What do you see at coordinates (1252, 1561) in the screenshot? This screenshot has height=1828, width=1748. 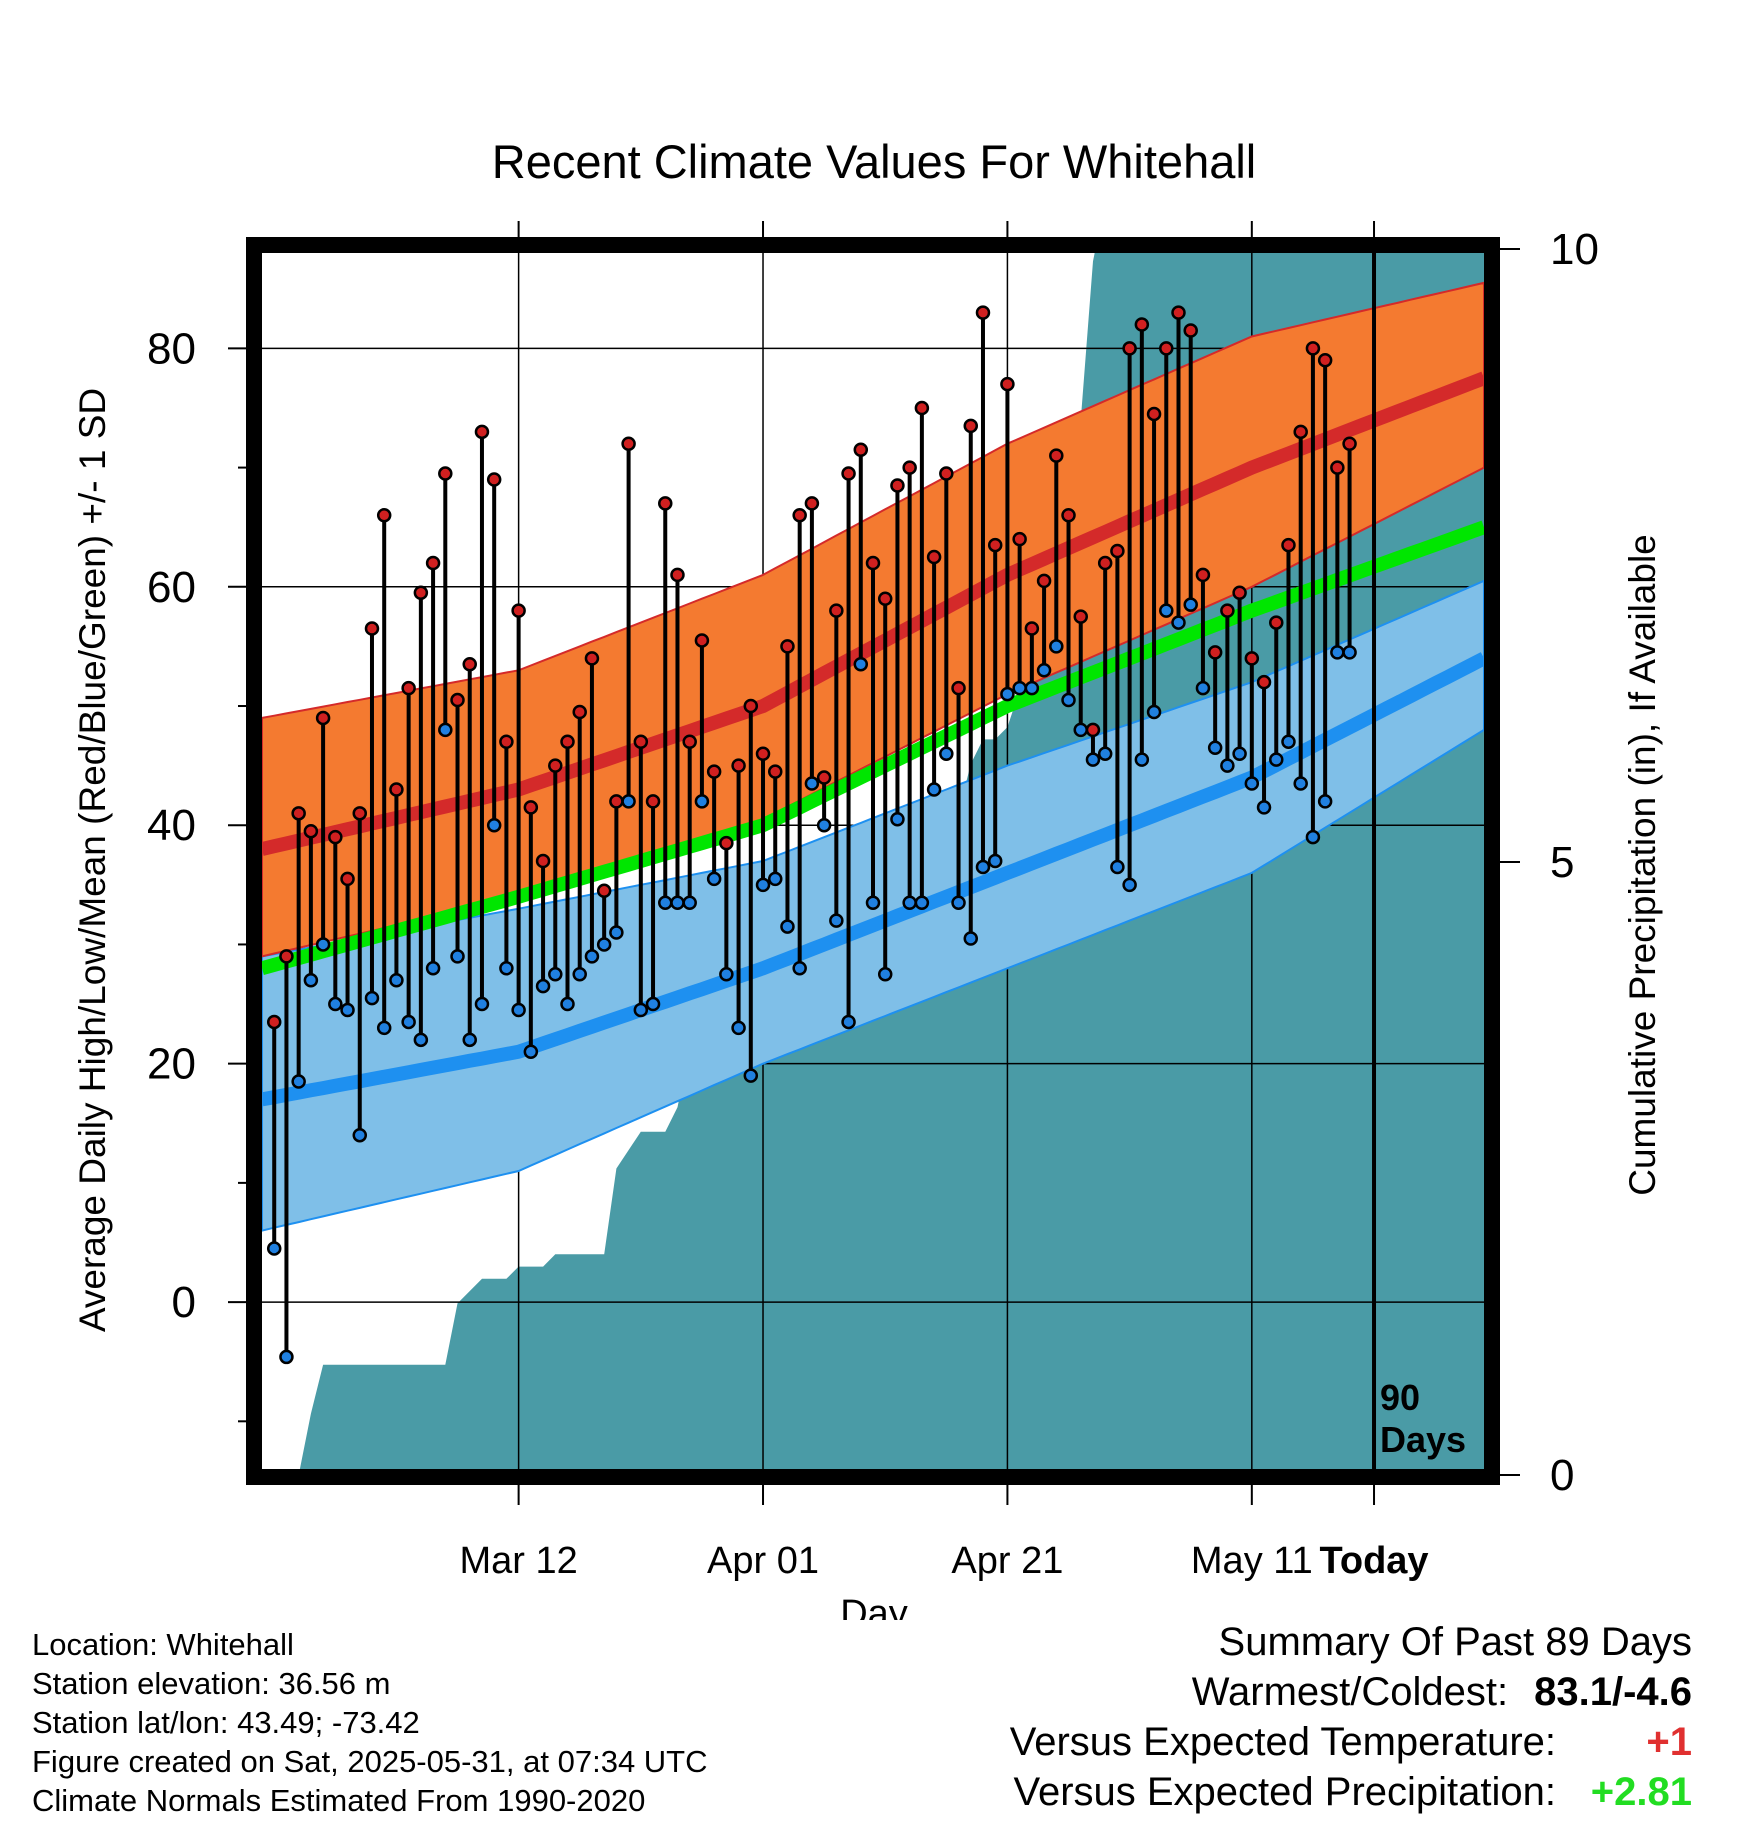 I see `x-tick-label: May 11` at bounding box center [1252, 1561].